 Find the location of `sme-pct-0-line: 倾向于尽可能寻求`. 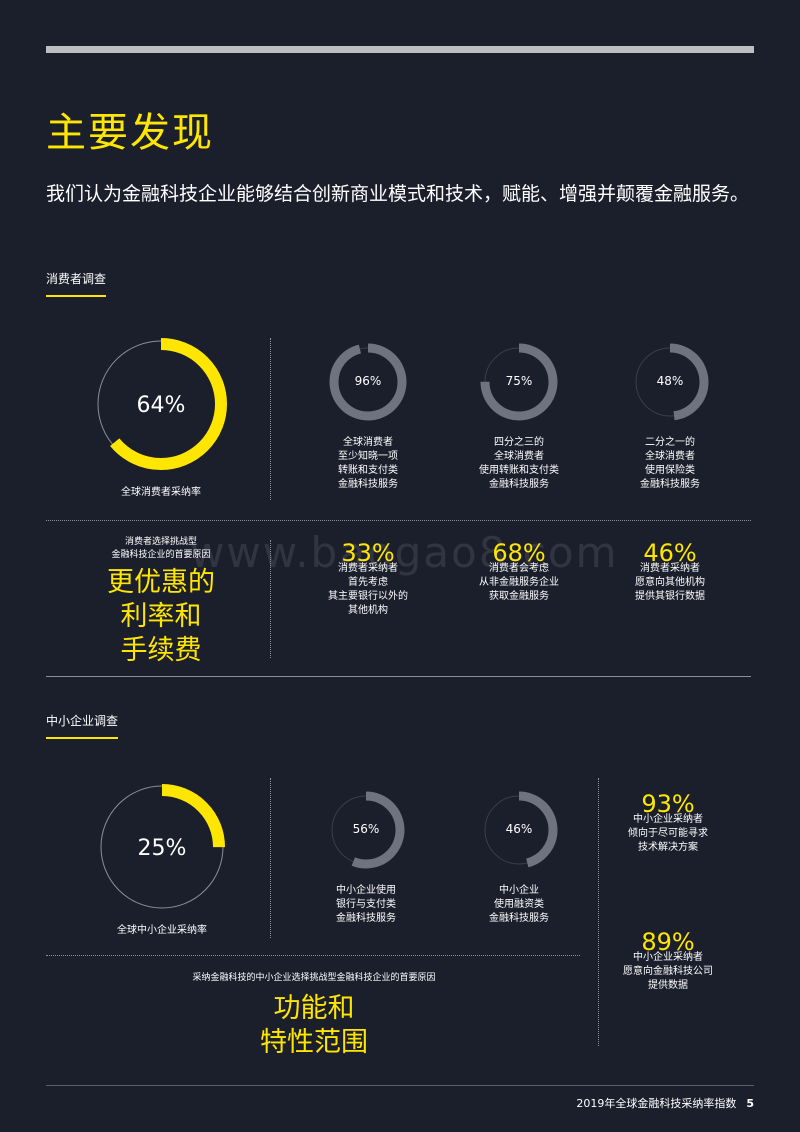

sme-pct-0-line: 倾向于尽可能寻求 is located at coordinates (668, 833).